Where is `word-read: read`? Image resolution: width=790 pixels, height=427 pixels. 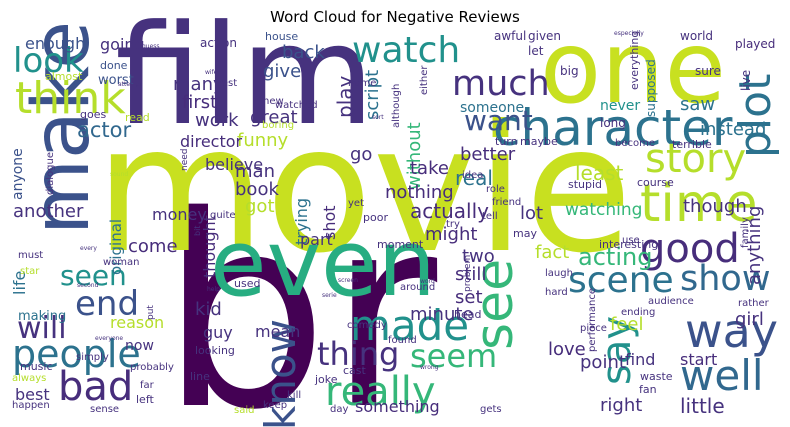
word-read: read is located at coordinates (137, 117).